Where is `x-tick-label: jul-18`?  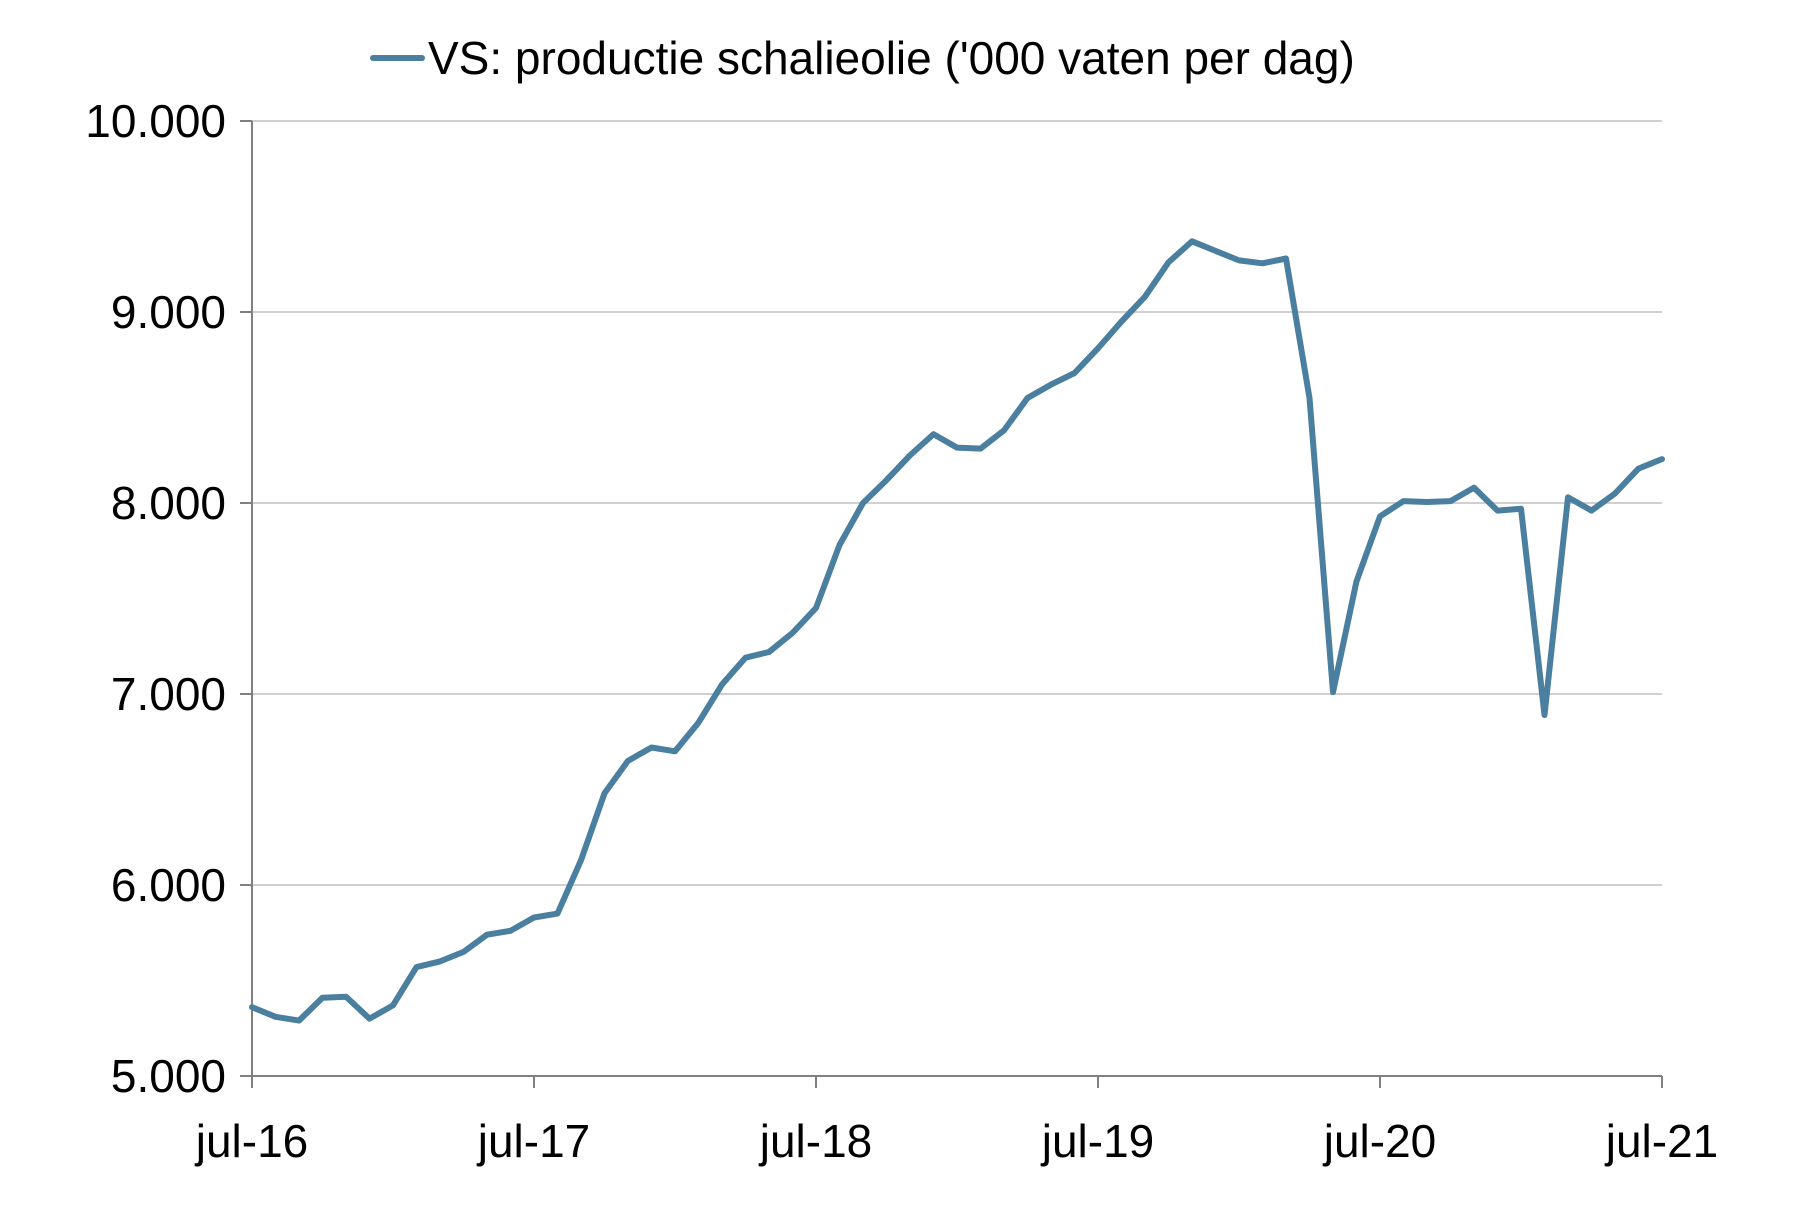
x-tick-label: jul-18 is located at coordinates (815, 1141).